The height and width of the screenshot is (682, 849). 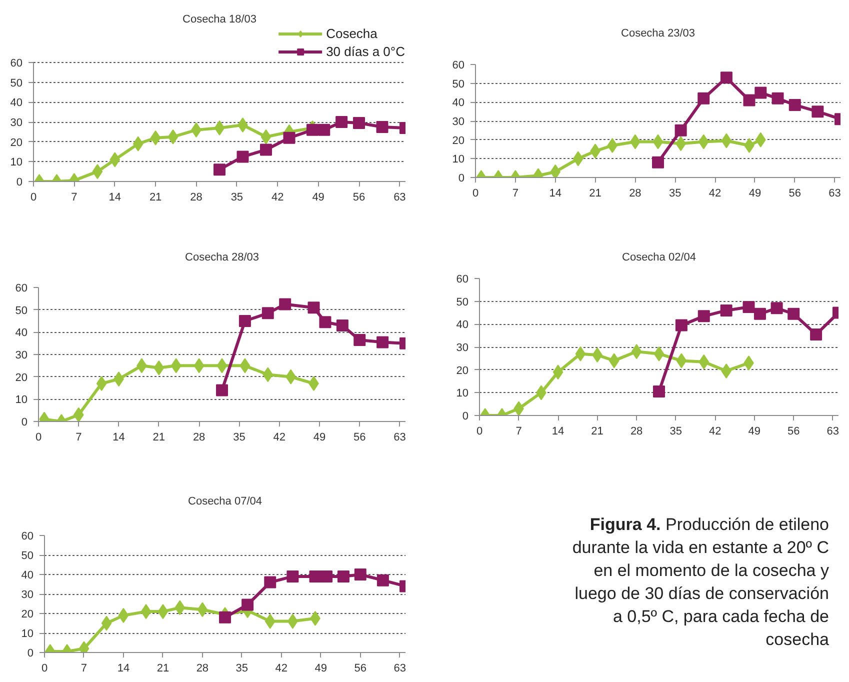 What do you see at coordinates (155, 198) in the screenshot?
I see `x-tick-label: 21` at bounding box center [155, 198].